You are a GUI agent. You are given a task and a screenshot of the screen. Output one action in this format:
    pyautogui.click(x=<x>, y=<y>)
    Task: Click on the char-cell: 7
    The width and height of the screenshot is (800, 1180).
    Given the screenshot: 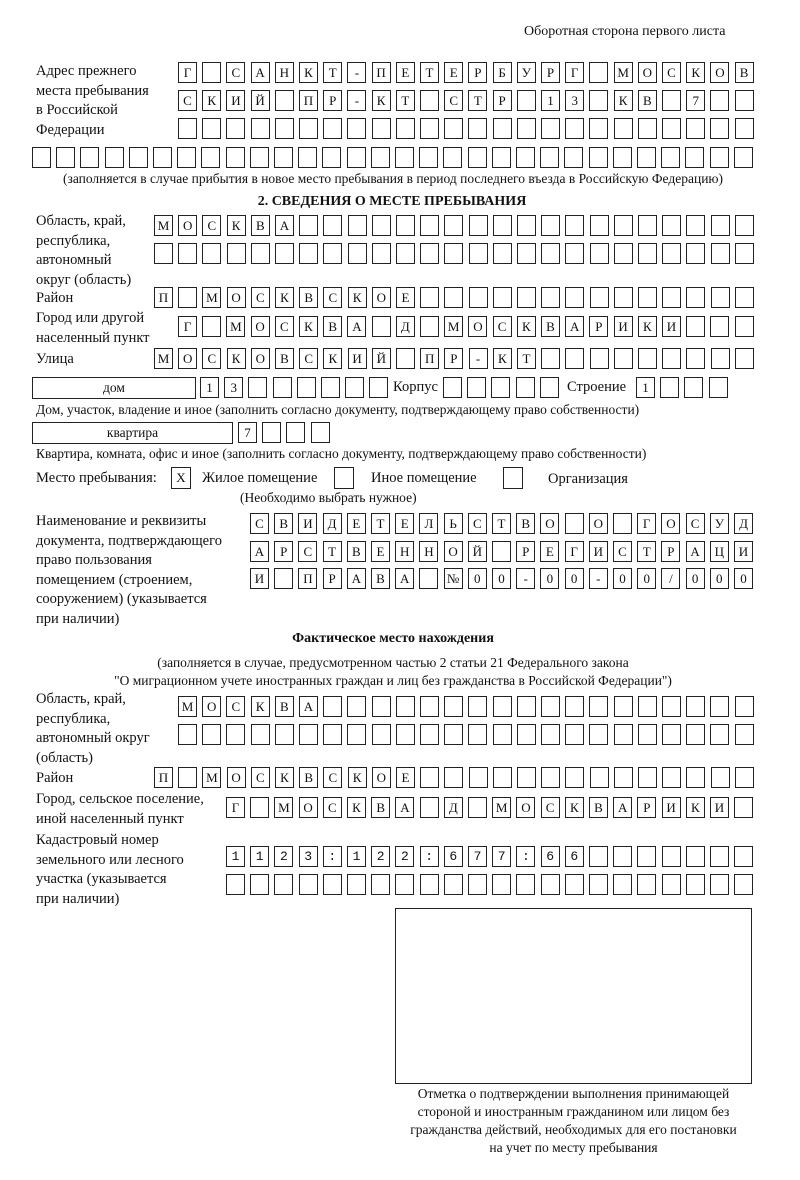 What is the action you would take?
    pyautogui.click(x=696, y=100)
    